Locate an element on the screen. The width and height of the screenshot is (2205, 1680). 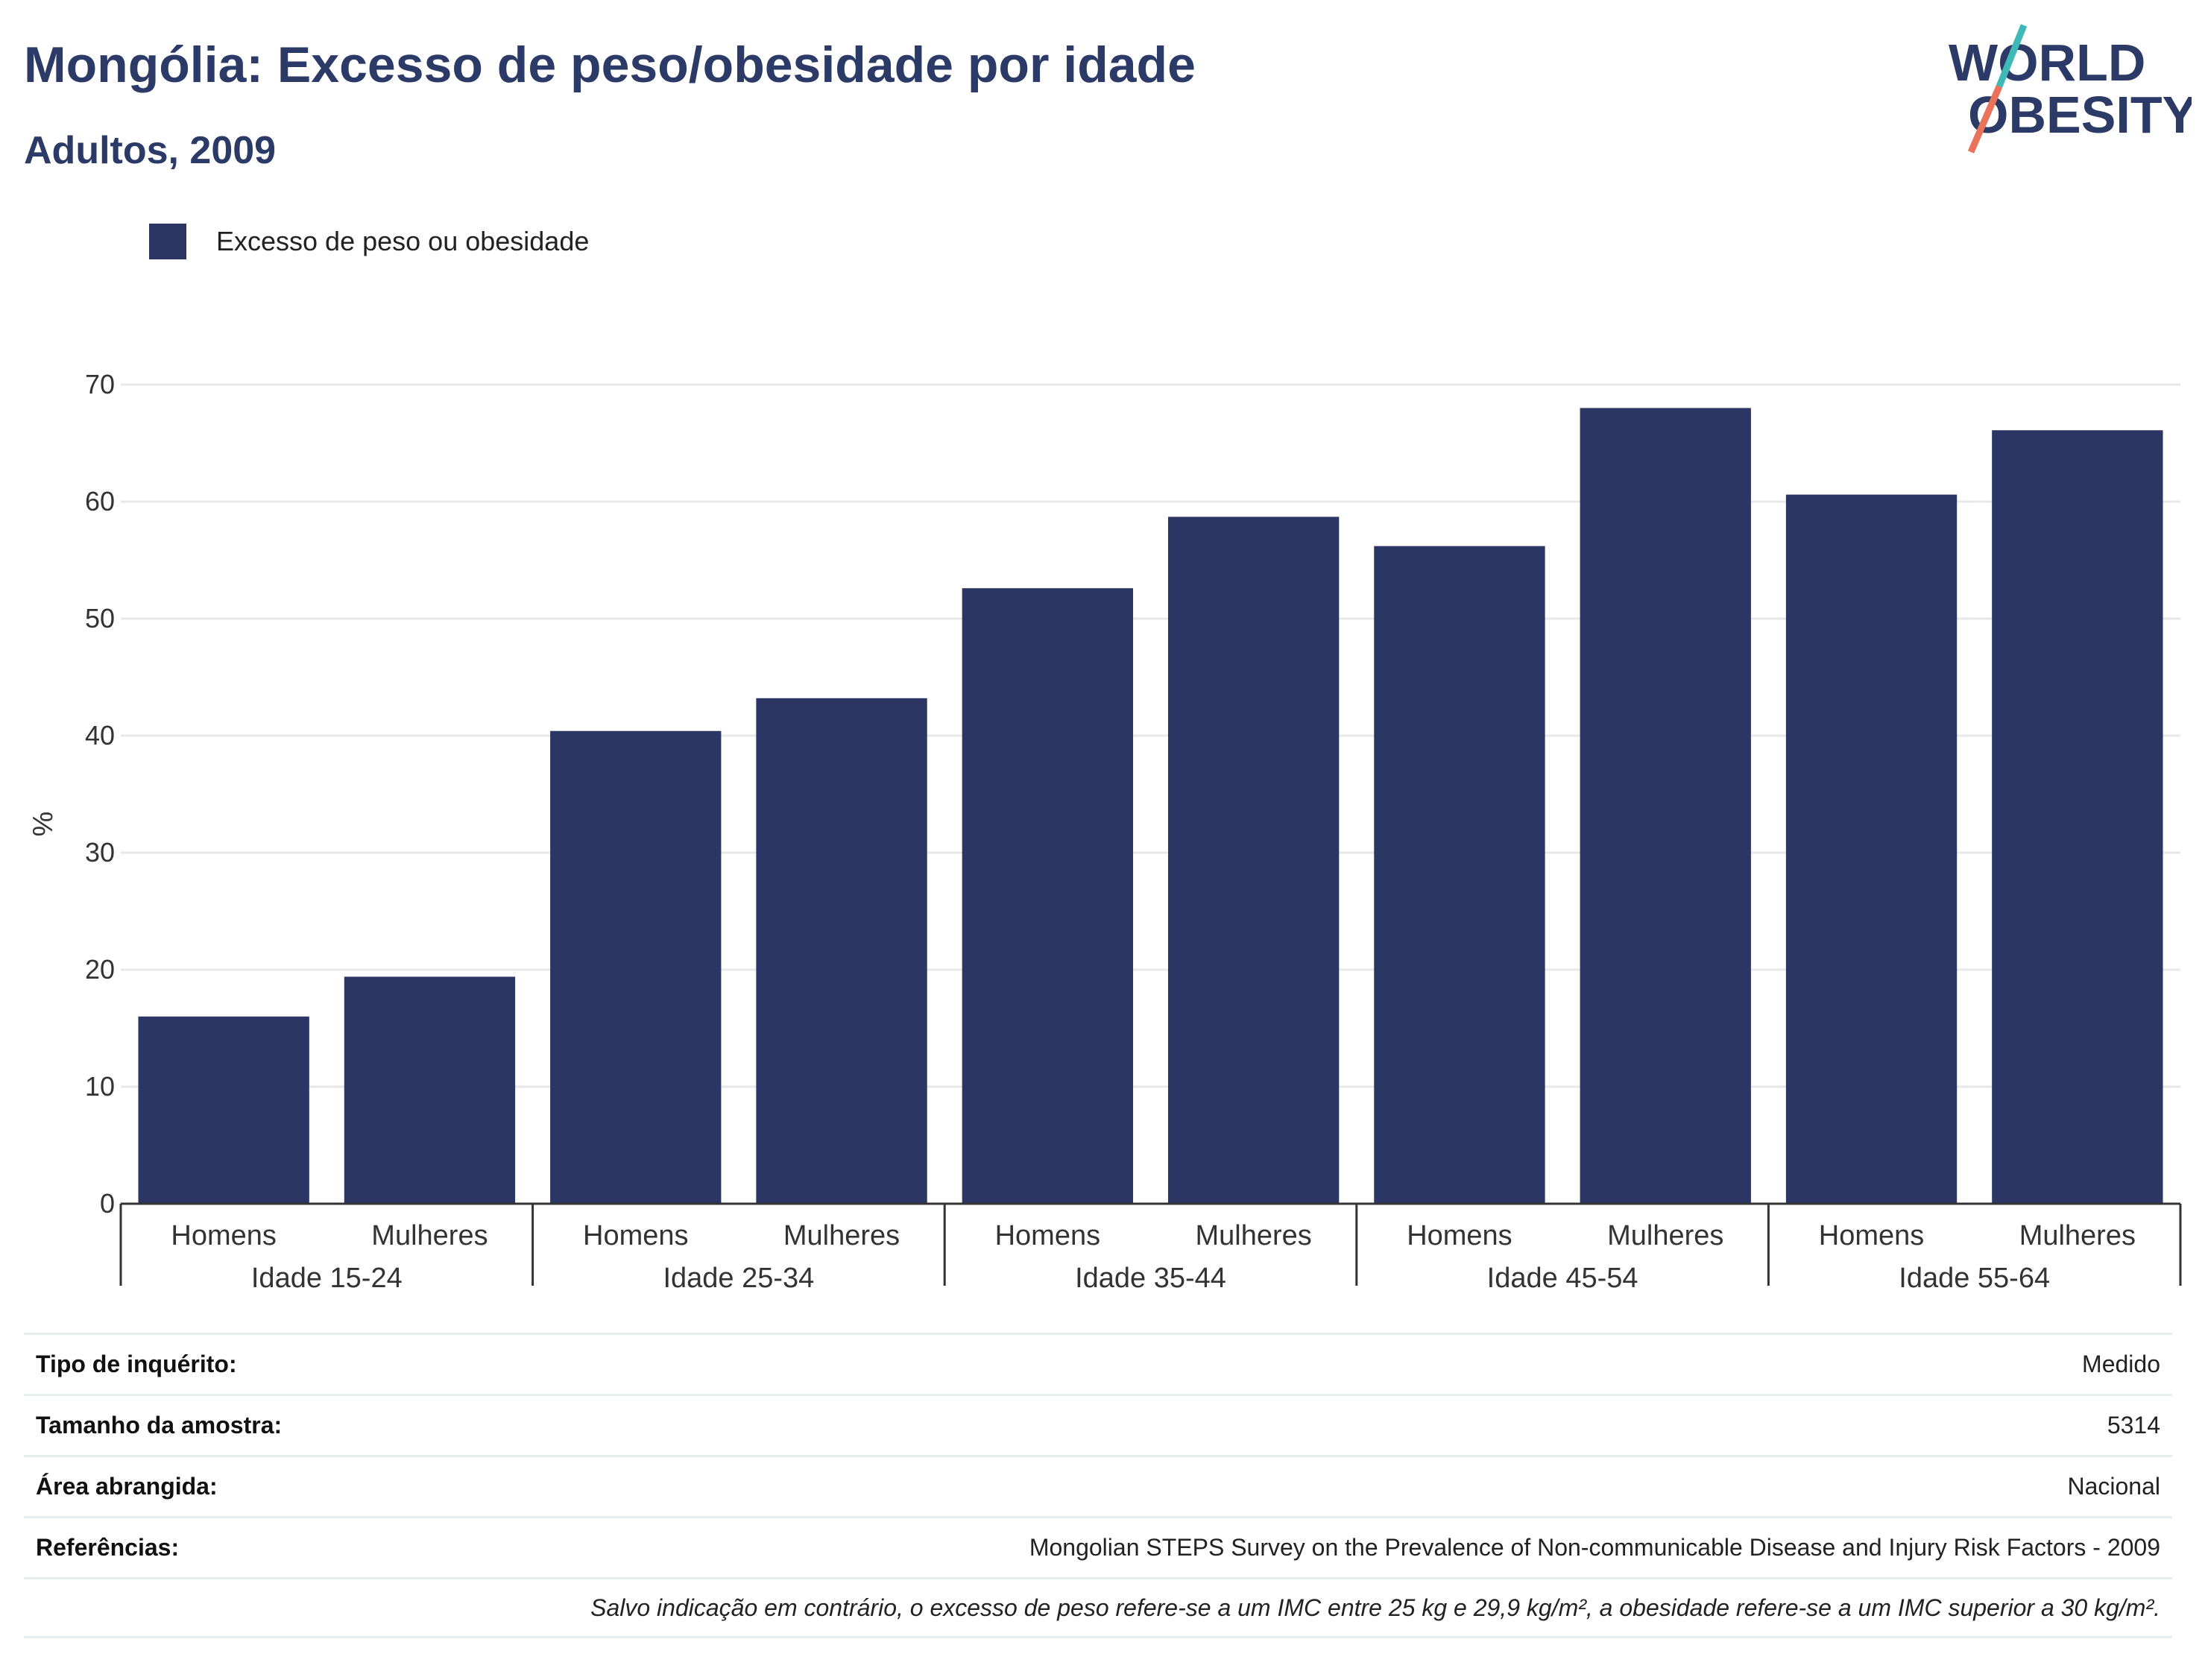
y-axis-label: % is located at coordinates (43, 824).